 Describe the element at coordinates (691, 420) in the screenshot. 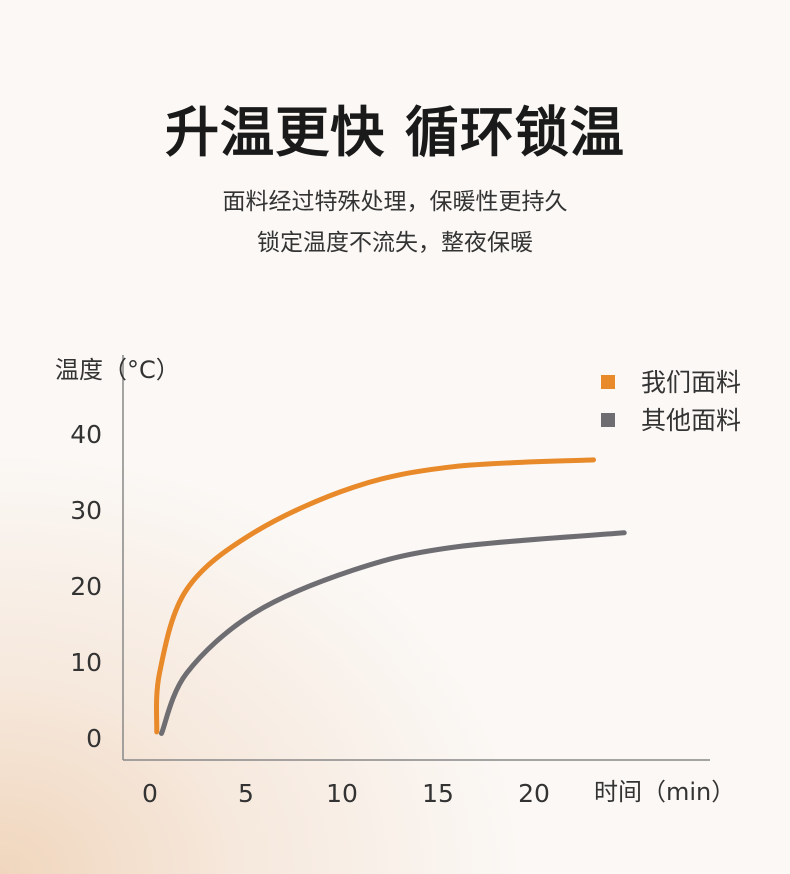

I see `legend-label: 其他面料` at that location.